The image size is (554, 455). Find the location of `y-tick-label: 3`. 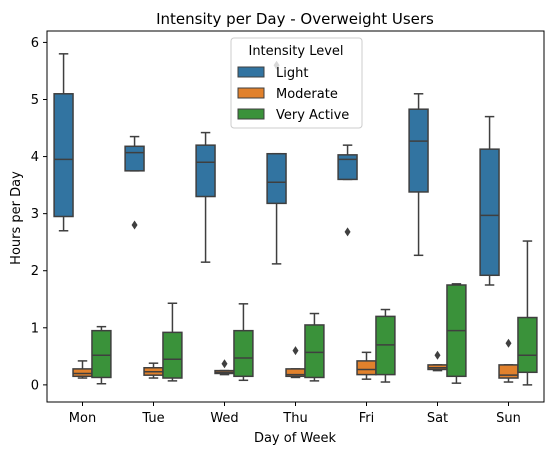

y-tick-label: 3 is located at coordinates (35, 214).